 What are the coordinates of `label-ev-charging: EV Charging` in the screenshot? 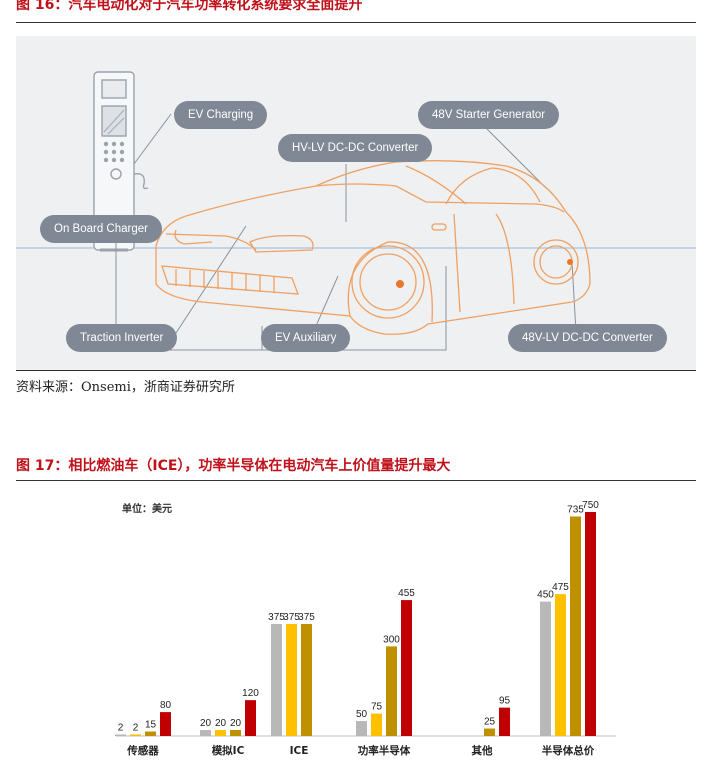 It's located at (221, 115).